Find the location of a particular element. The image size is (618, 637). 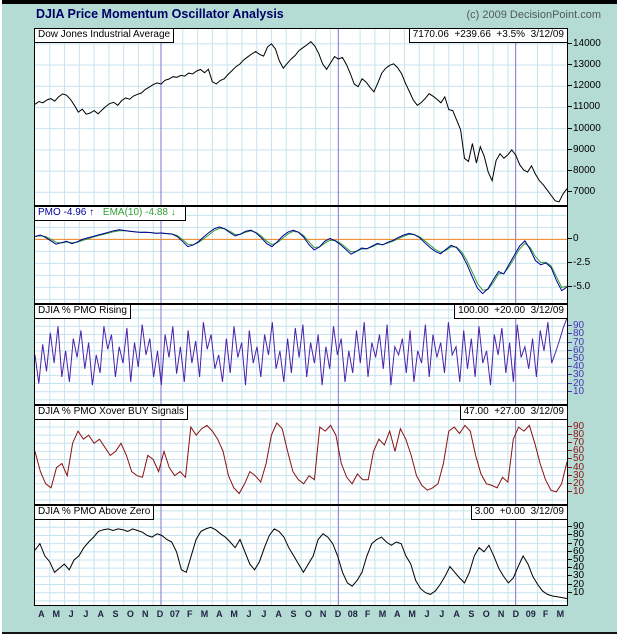

series--pmo-rising is located at coordinates (301, 351).